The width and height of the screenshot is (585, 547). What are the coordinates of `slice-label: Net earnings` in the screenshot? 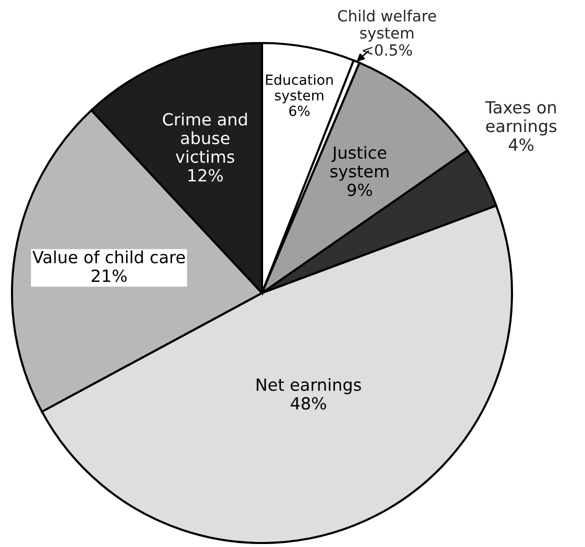 It's located at (308, 386).